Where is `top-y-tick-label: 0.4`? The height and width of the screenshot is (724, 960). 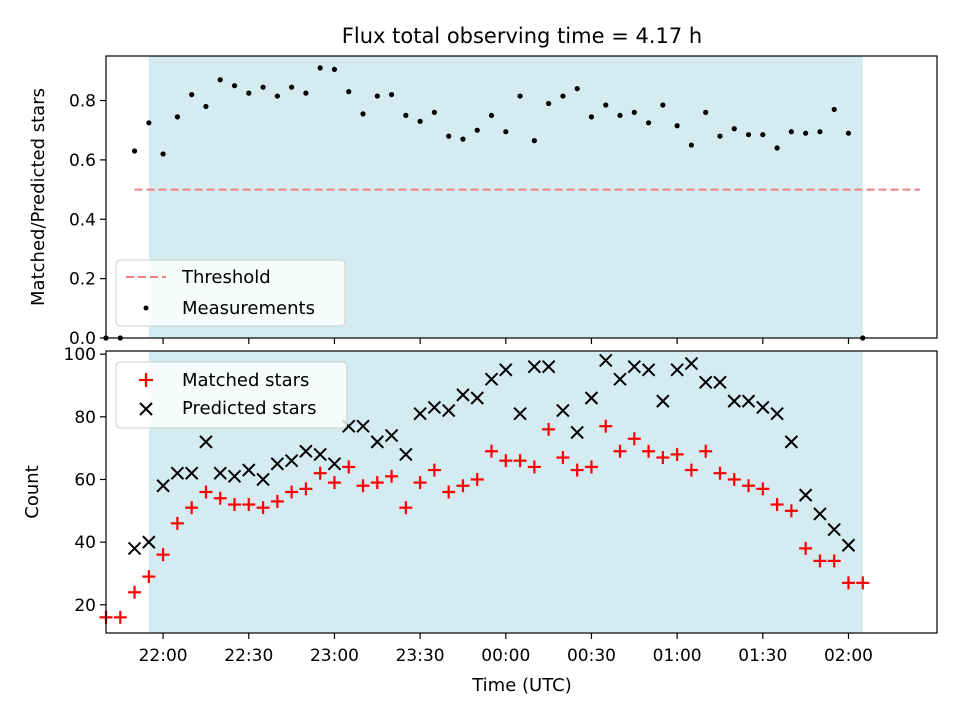 top-y-tick-label: 0.4 is located at coordinates (82, 220).